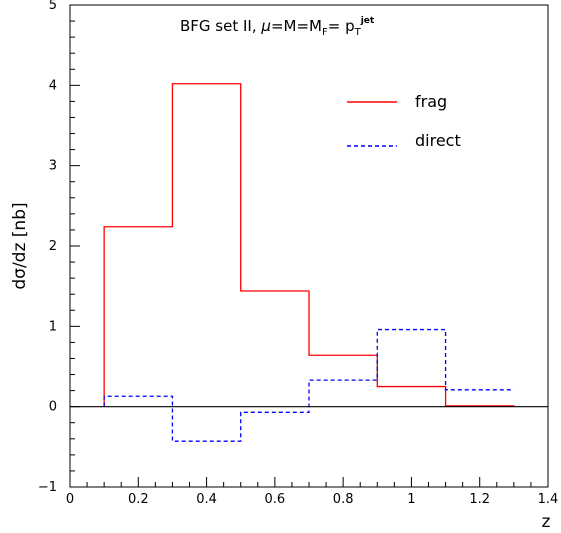  Describe the element at coordinates (312, 492) in the screenshot. I see `x-axis-ticks: 0 0.2 0.4 0.6 0.8 1 1.2 1.4` at that location.